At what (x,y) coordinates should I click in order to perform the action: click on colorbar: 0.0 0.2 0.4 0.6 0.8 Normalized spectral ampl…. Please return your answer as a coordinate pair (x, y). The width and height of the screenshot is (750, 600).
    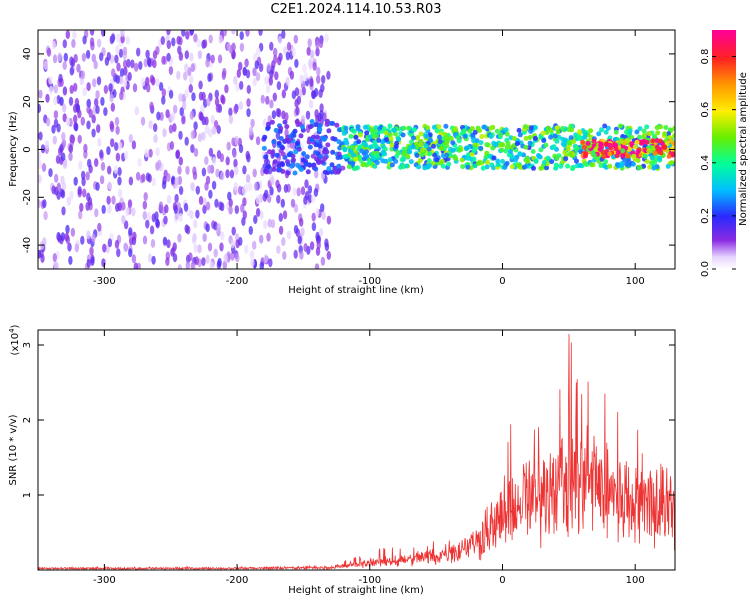
    Looking at the image, I should click on (724, 153).